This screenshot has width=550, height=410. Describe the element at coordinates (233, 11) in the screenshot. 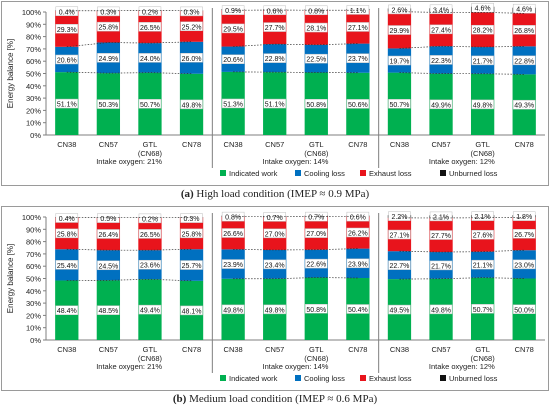

I see `data-label: 0.9%` at that location.